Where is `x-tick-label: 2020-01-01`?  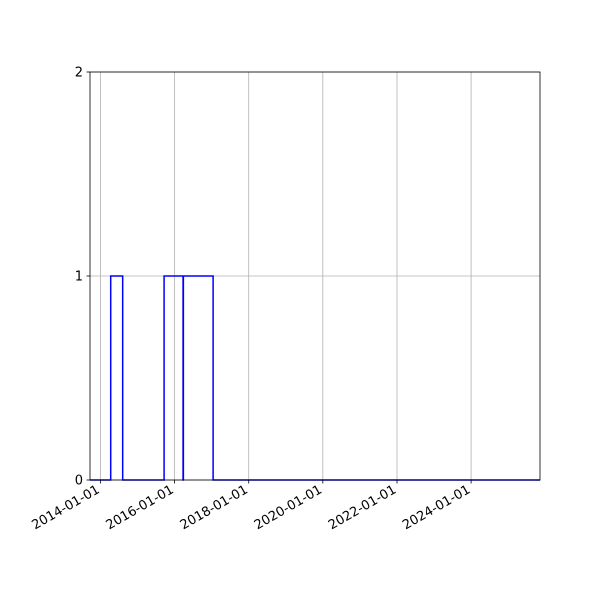
x-tick-label: 2020-01-01 is located at coordinates (288, 507).